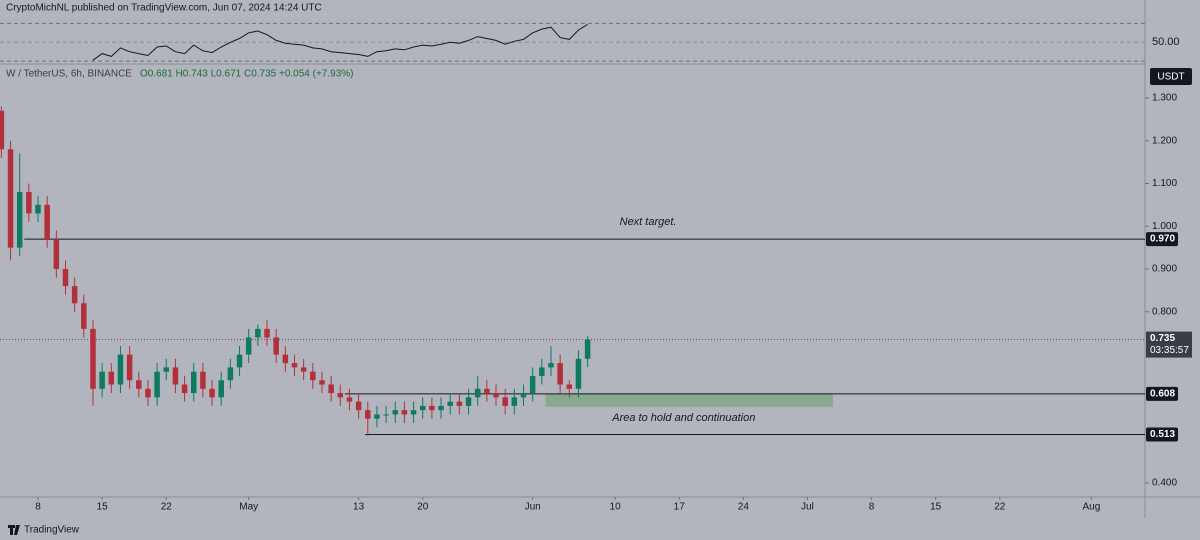 The image size is (1200, 540). What do you see at coordinates (1164, 226) in the screenshot?
I see `y-tick-label: 1.000` at bounding box center [1164, 226].